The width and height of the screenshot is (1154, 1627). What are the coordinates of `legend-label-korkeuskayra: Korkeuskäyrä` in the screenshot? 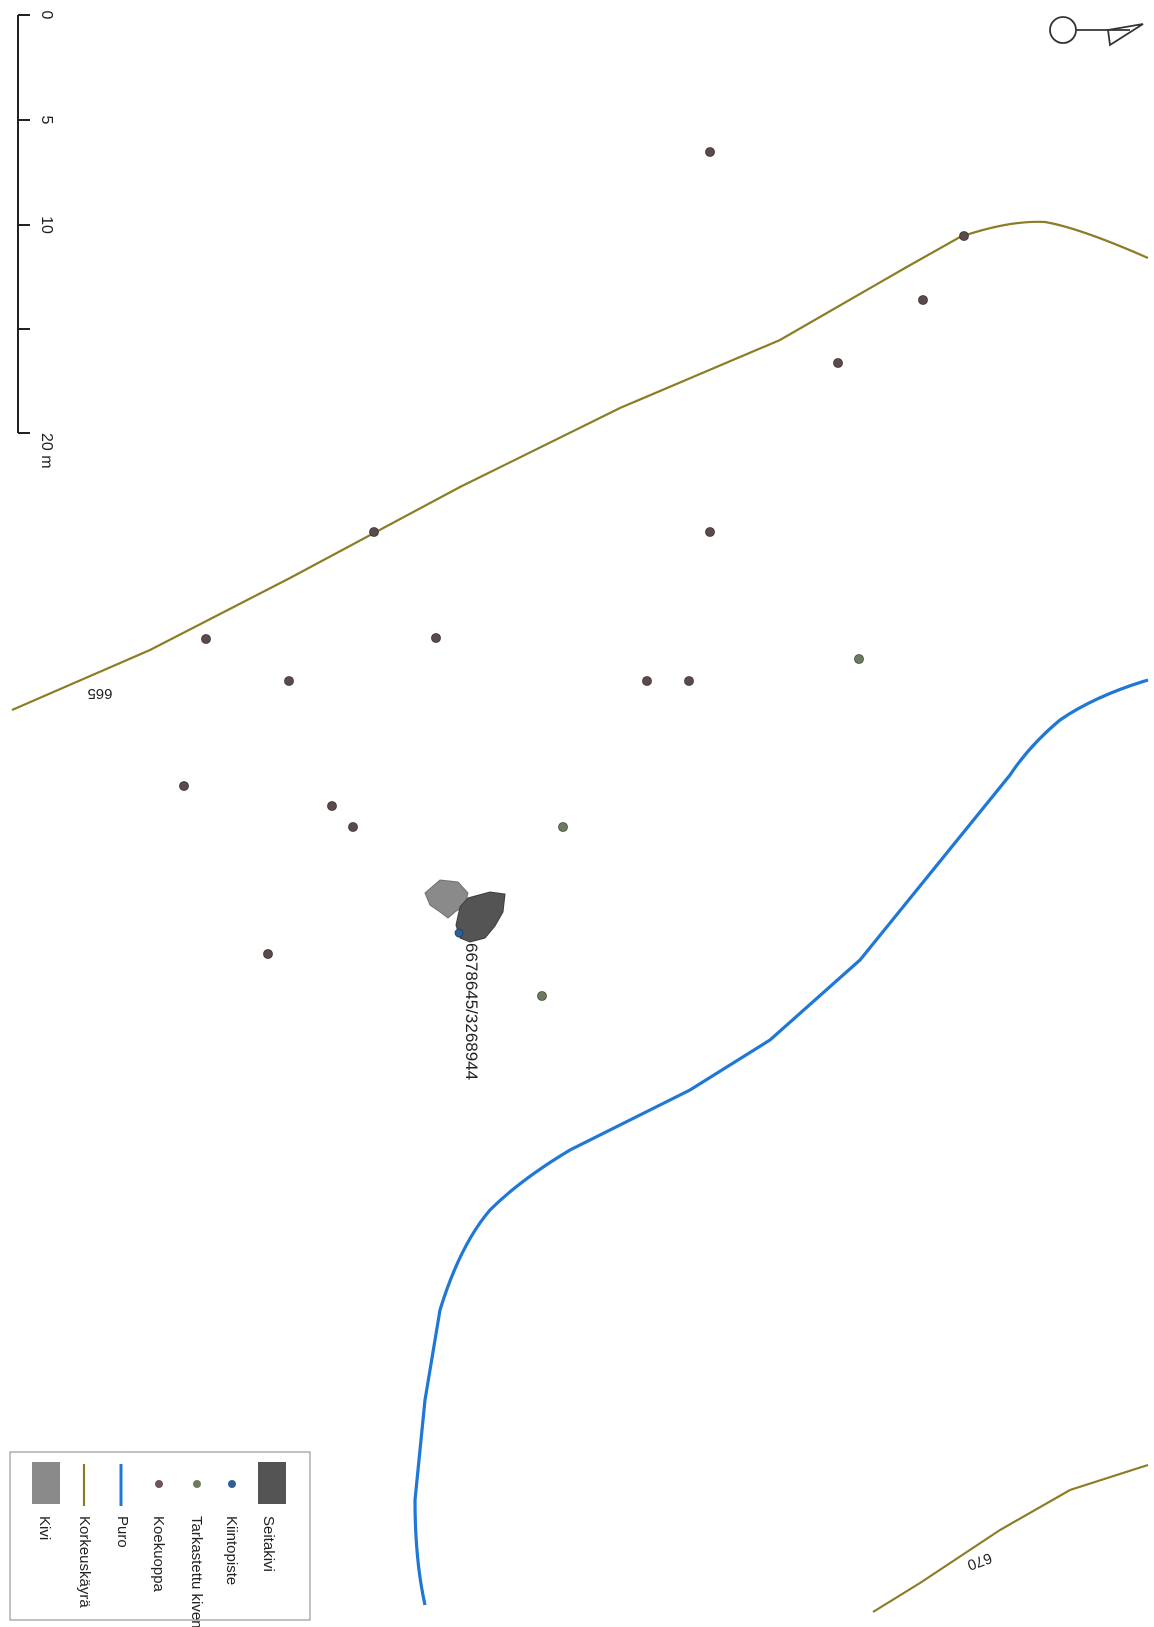 It's located at (84, 1562).